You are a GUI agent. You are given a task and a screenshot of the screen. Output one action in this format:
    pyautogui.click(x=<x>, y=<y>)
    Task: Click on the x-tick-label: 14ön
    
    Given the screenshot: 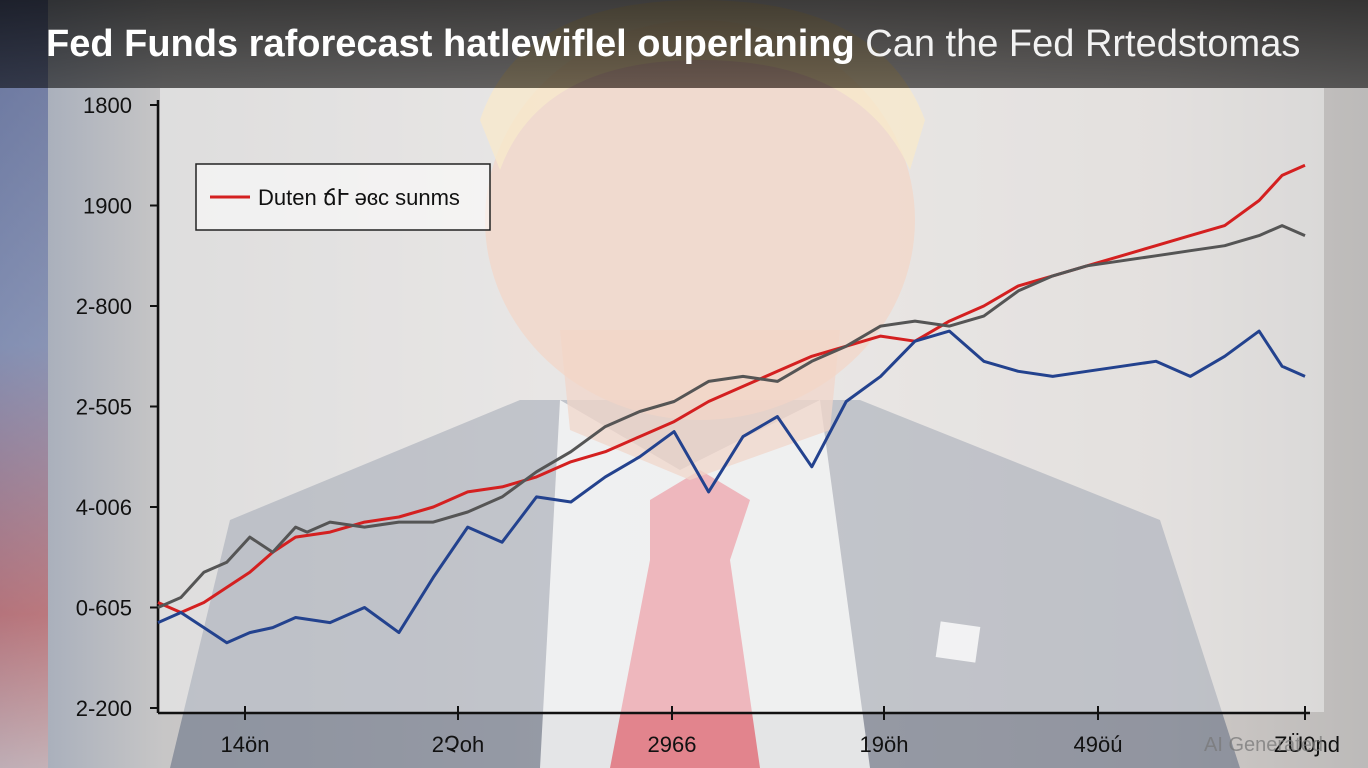 What is the action you would take?
    pyautogui.click(x=245, y=744)
    